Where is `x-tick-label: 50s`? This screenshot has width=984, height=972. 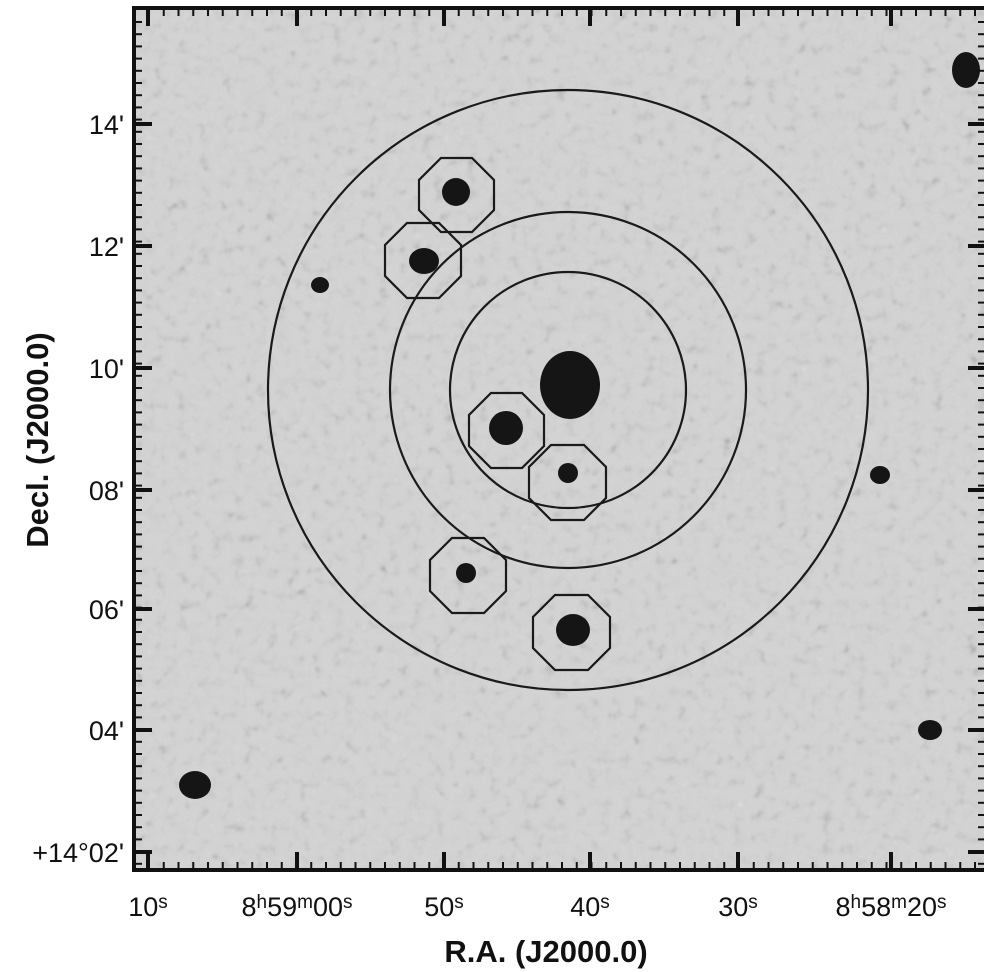
x-tick-label: 50s is located at coordinates (444, 907).